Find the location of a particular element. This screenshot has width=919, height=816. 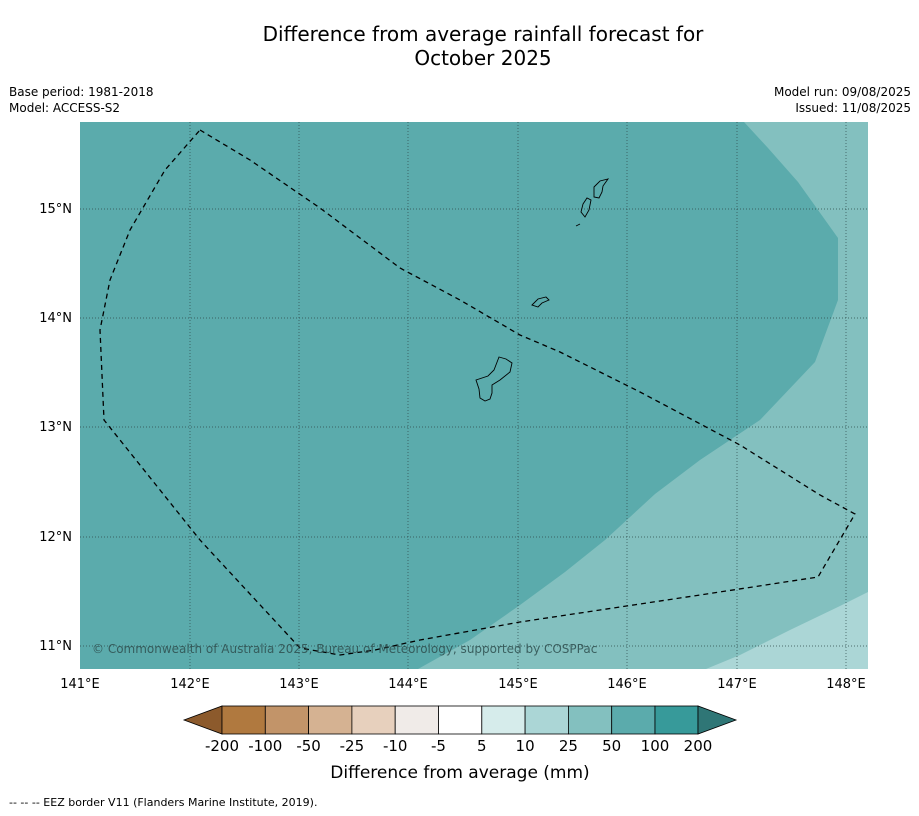

cb-tick-2: -50 is located at coordinates (308, 746).